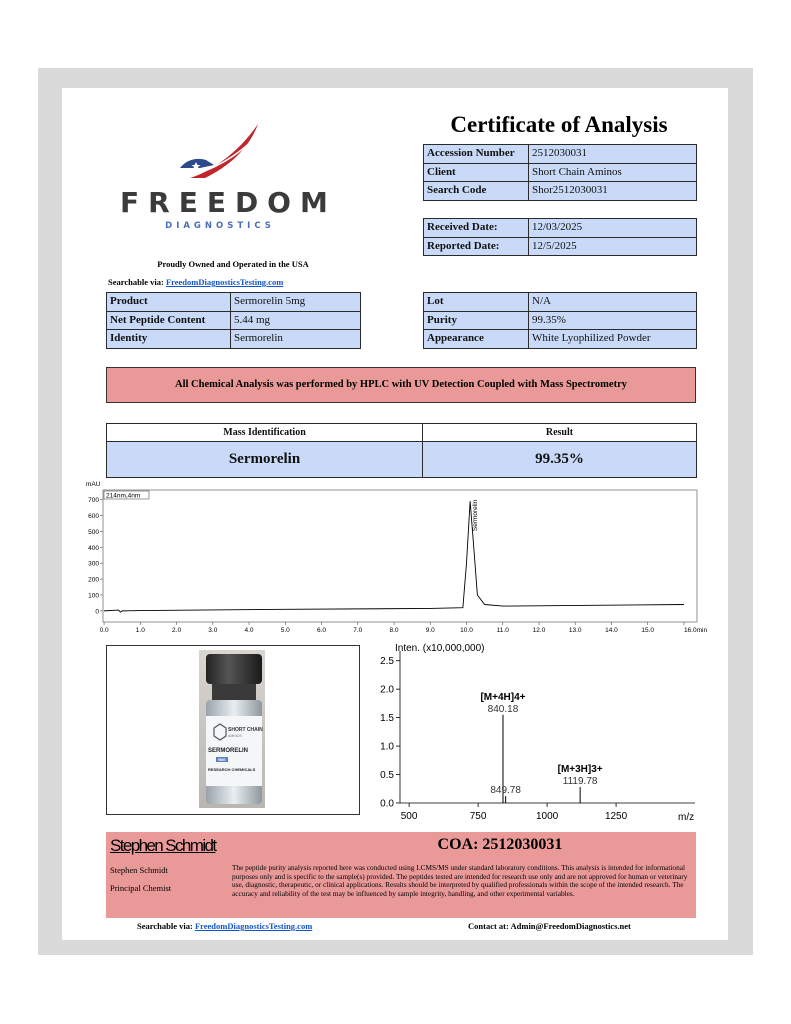 This screenshot has width=791, height=1024. Describe the element at coordinates (387, 718) in the screenshot. I see `y-tick-label: 1.5` at that location.